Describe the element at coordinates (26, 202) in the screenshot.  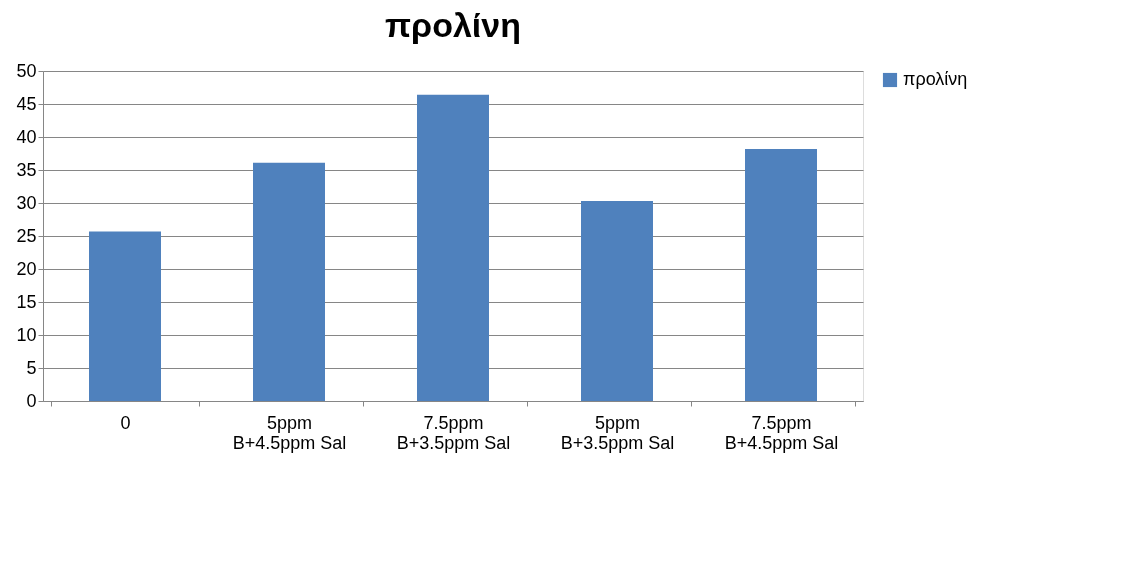
I see `y-tick-label: 30` at that location.